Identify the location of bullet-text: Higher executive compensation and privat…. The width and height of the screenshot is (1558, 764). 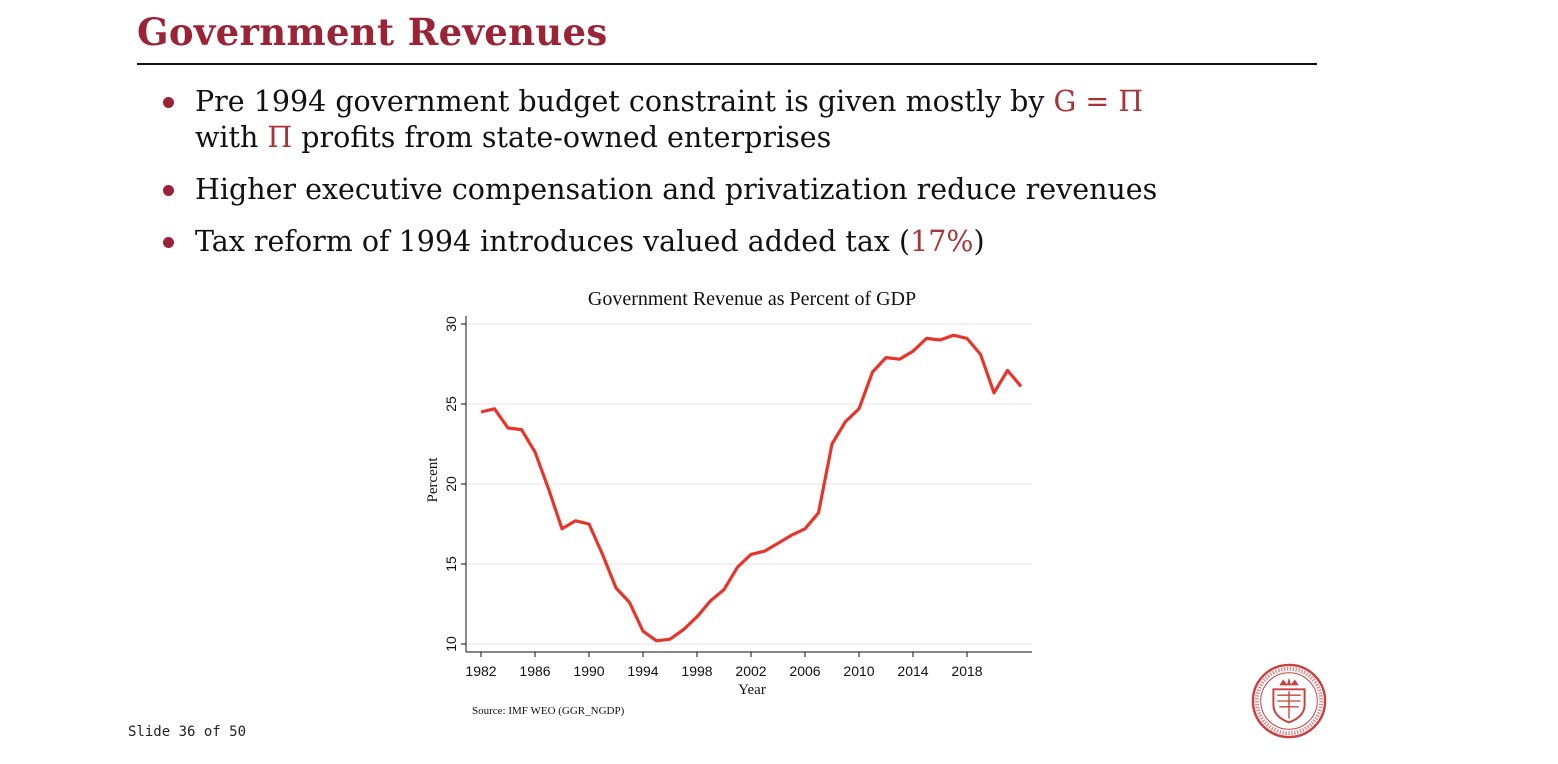
(676, 189).